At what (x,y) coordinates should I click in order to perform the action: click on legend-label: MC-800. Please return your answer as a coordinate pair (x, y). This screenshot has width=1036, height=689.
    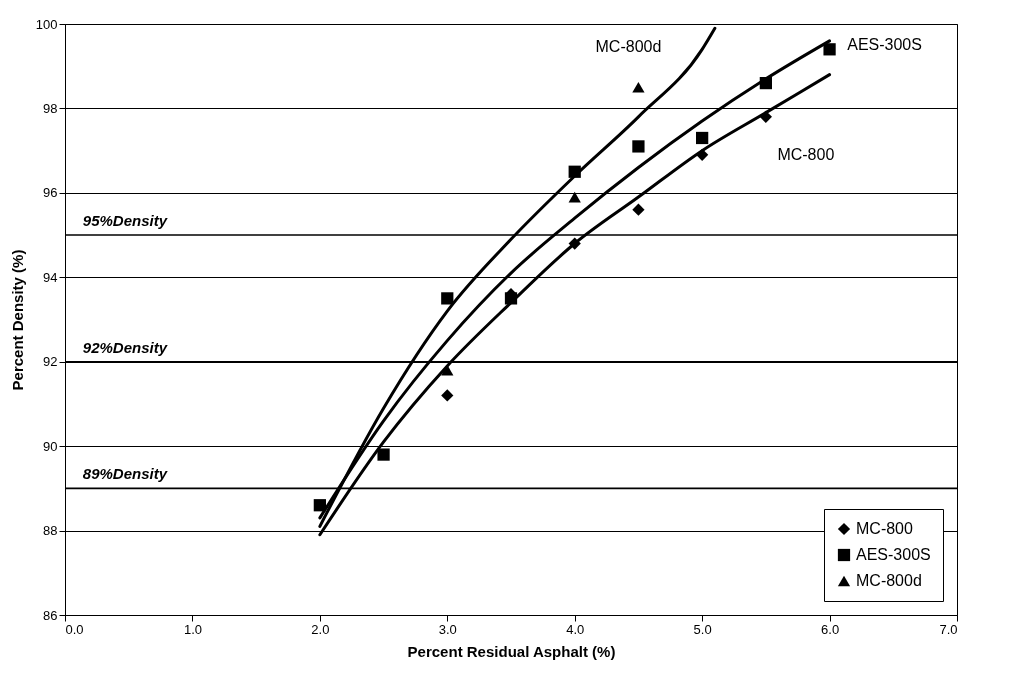
    Looking at the image, I should click on (885, 528).